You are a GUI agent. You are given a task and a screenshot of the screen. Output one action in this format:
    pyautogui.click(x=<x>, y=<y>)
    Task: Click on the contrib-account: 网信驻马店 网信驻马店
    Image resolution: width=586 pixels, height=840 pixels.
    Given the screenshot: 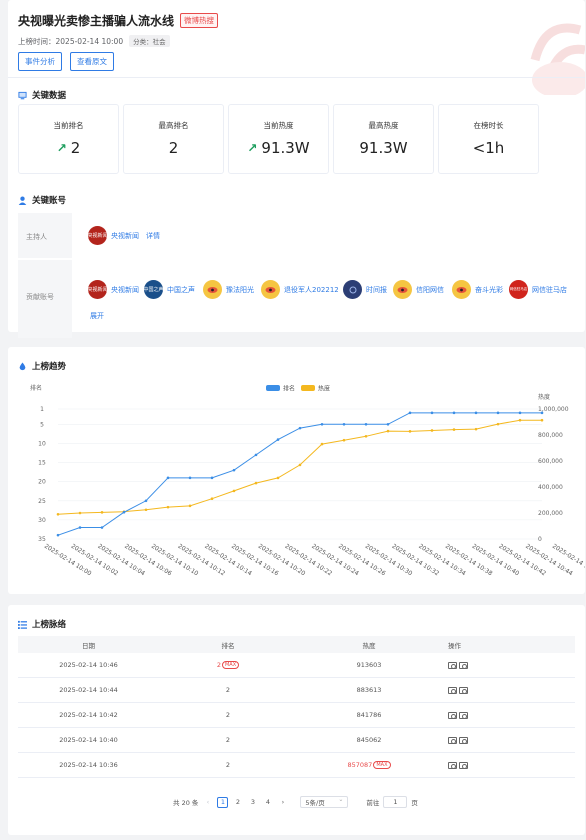 What is the action you would take?
    pyautogui.click(x=538, y=289)
    